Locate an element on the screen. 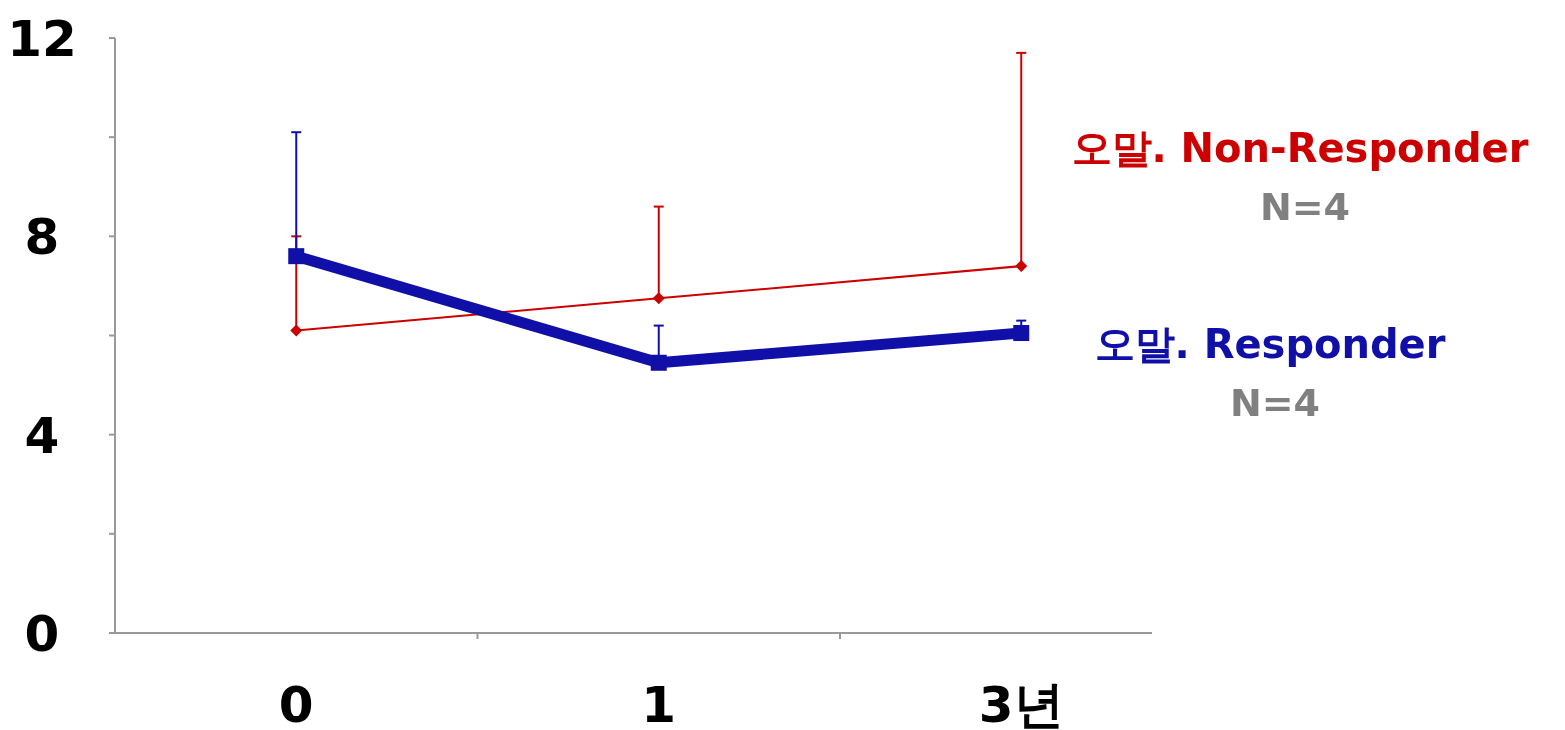 The width and height of the screenshot is (1565, 730). y-tick-label: 0 is located at coordinates (42, 634).